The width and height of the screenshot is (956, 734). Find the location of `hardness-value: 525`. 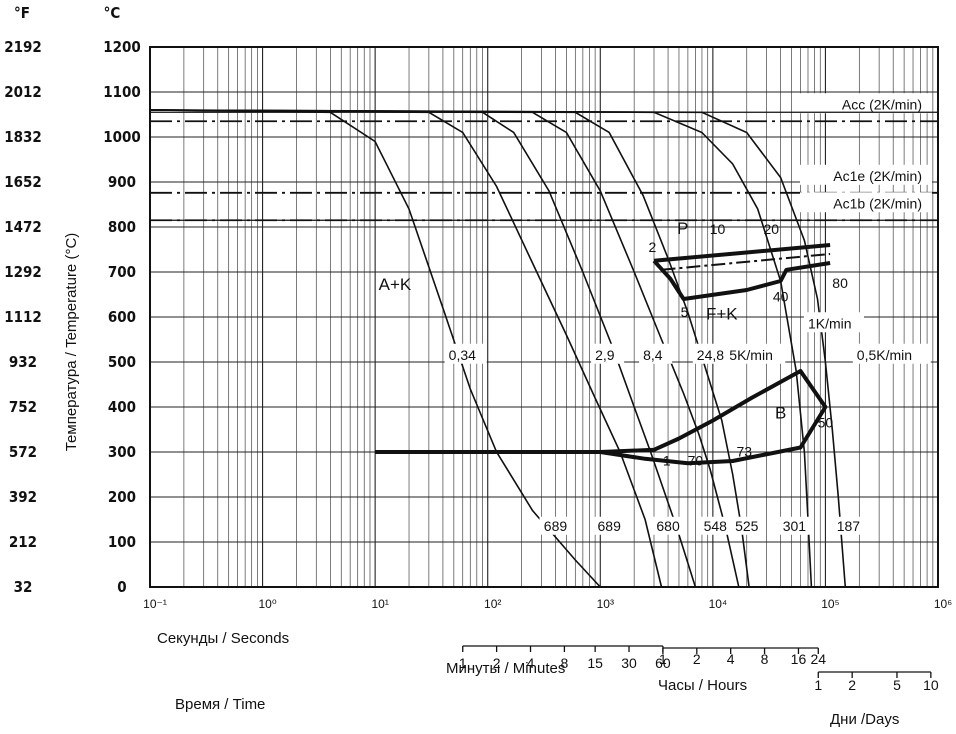

hardness-value: 525 is located at coordinates (747, 526).